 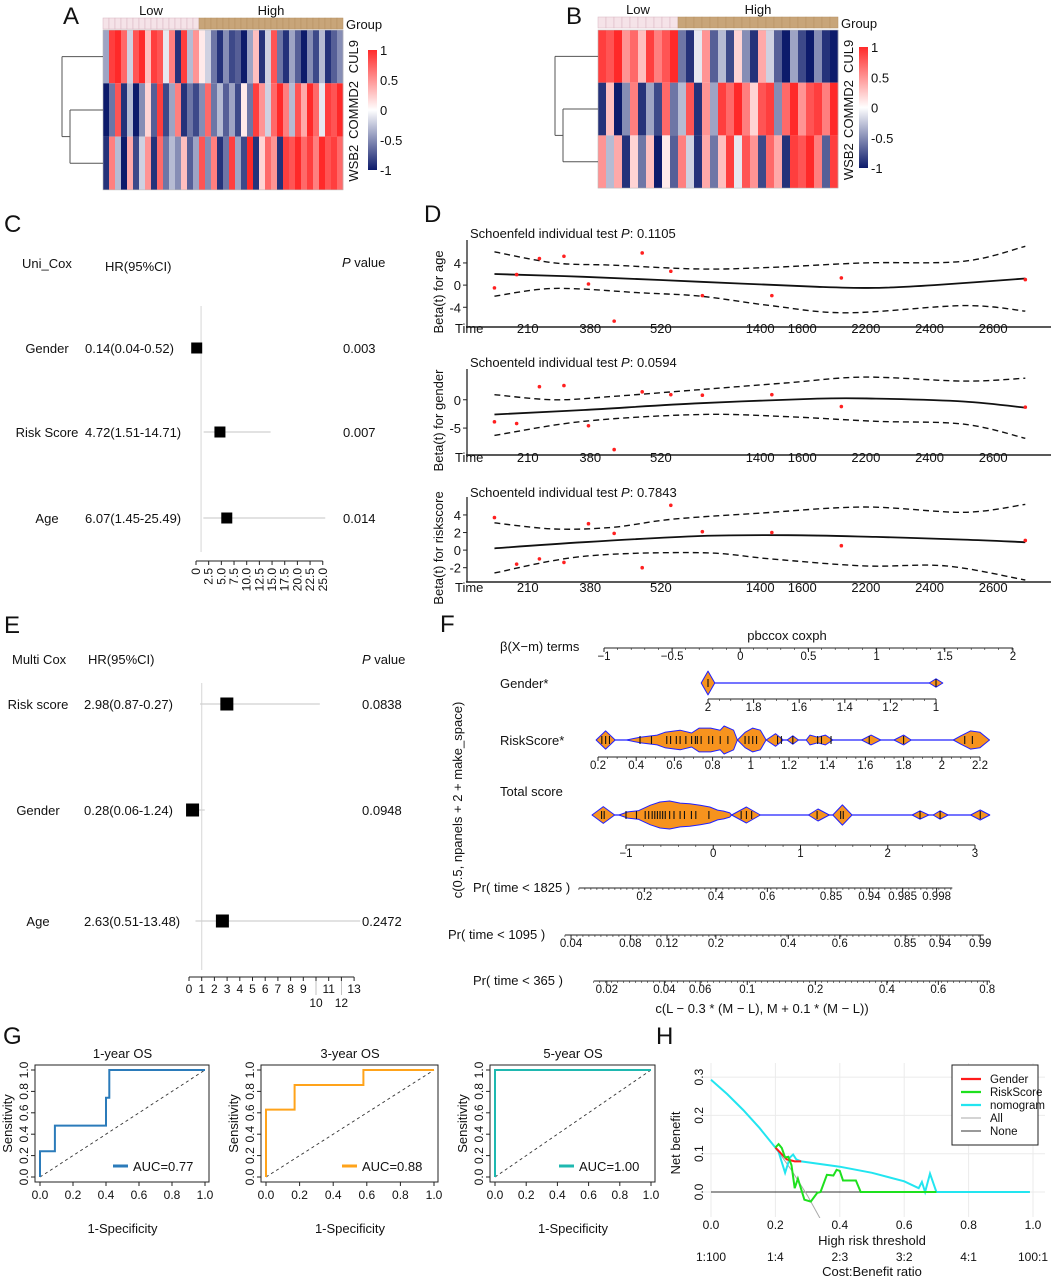 I want to click on beta-axis-tick-label: 0, so click(x=740, y=657).